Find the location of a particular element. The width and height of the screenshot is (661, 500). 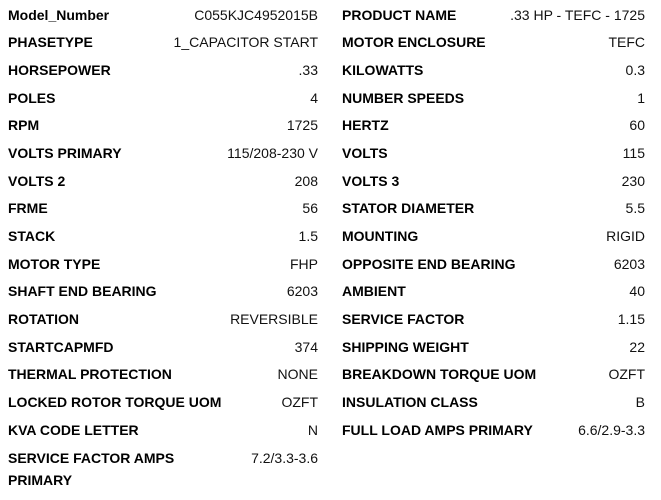

spec-label: POLES is located at coordinates (32, 97).